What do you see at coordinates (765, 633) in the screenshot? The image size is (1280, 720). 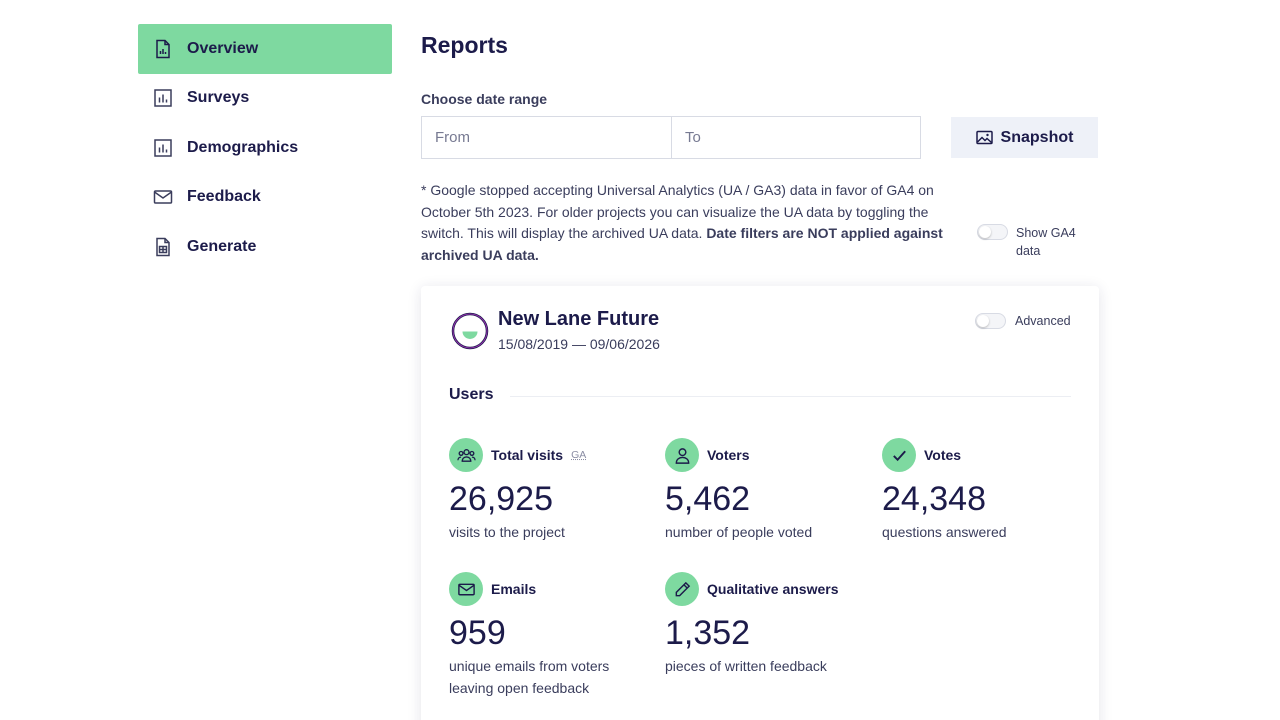 I see `stat-value: 1,352` at bounding box center [765, 633].